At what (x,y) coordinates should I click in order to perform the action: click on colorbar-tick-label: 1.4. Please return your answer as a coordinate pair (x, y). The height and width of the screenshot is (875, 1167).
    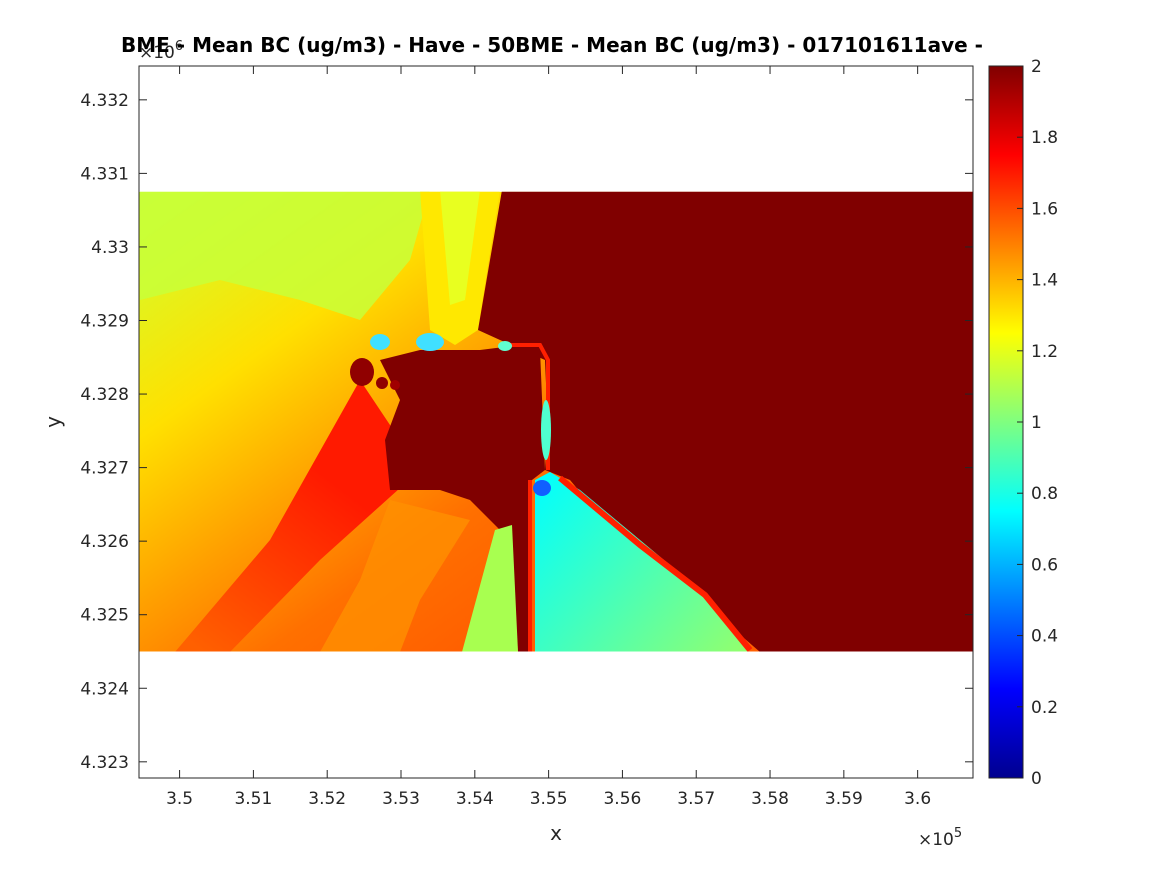
    Looking at the image, I should click on (1044, 281).